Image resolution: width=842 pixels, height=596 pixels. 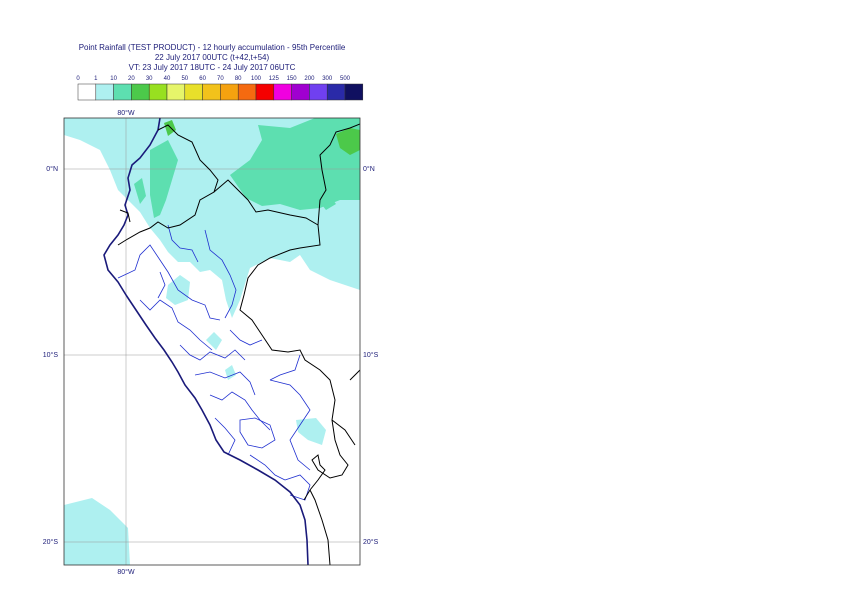 I want to click on legend-threshold-label: 500, so click(x=345, y=79).